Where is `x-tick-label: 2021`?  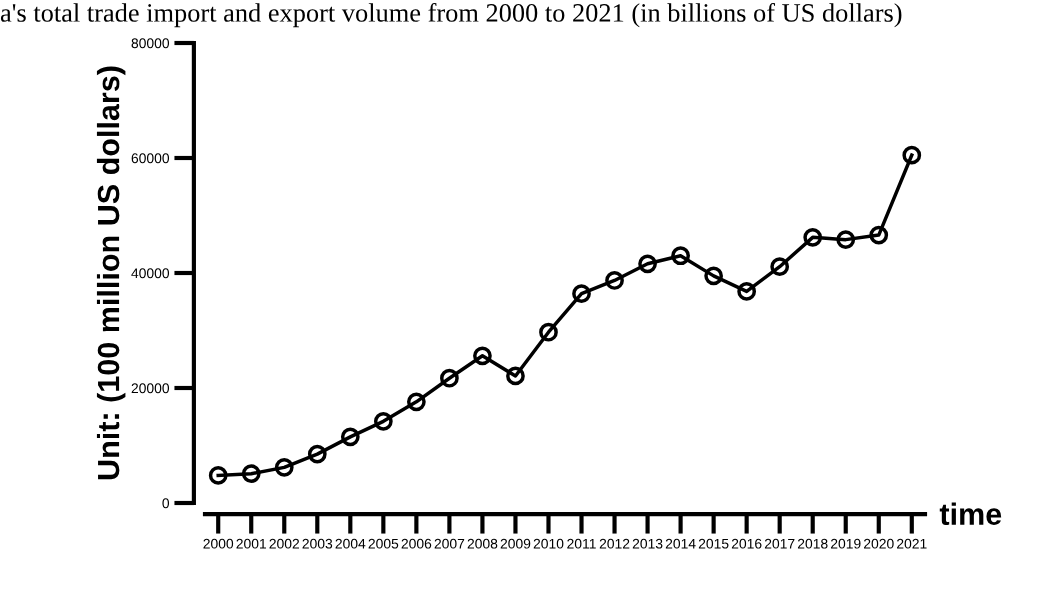
x-tick-label: 2021 is located at coordinates (912, 543).